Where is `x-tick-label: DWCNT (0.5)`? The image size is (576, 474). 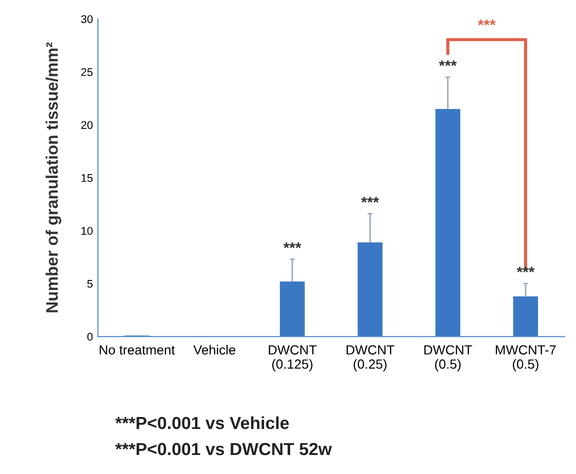
x-tick-label: DWCNT (0.5) is located at coordinates (448, 358).